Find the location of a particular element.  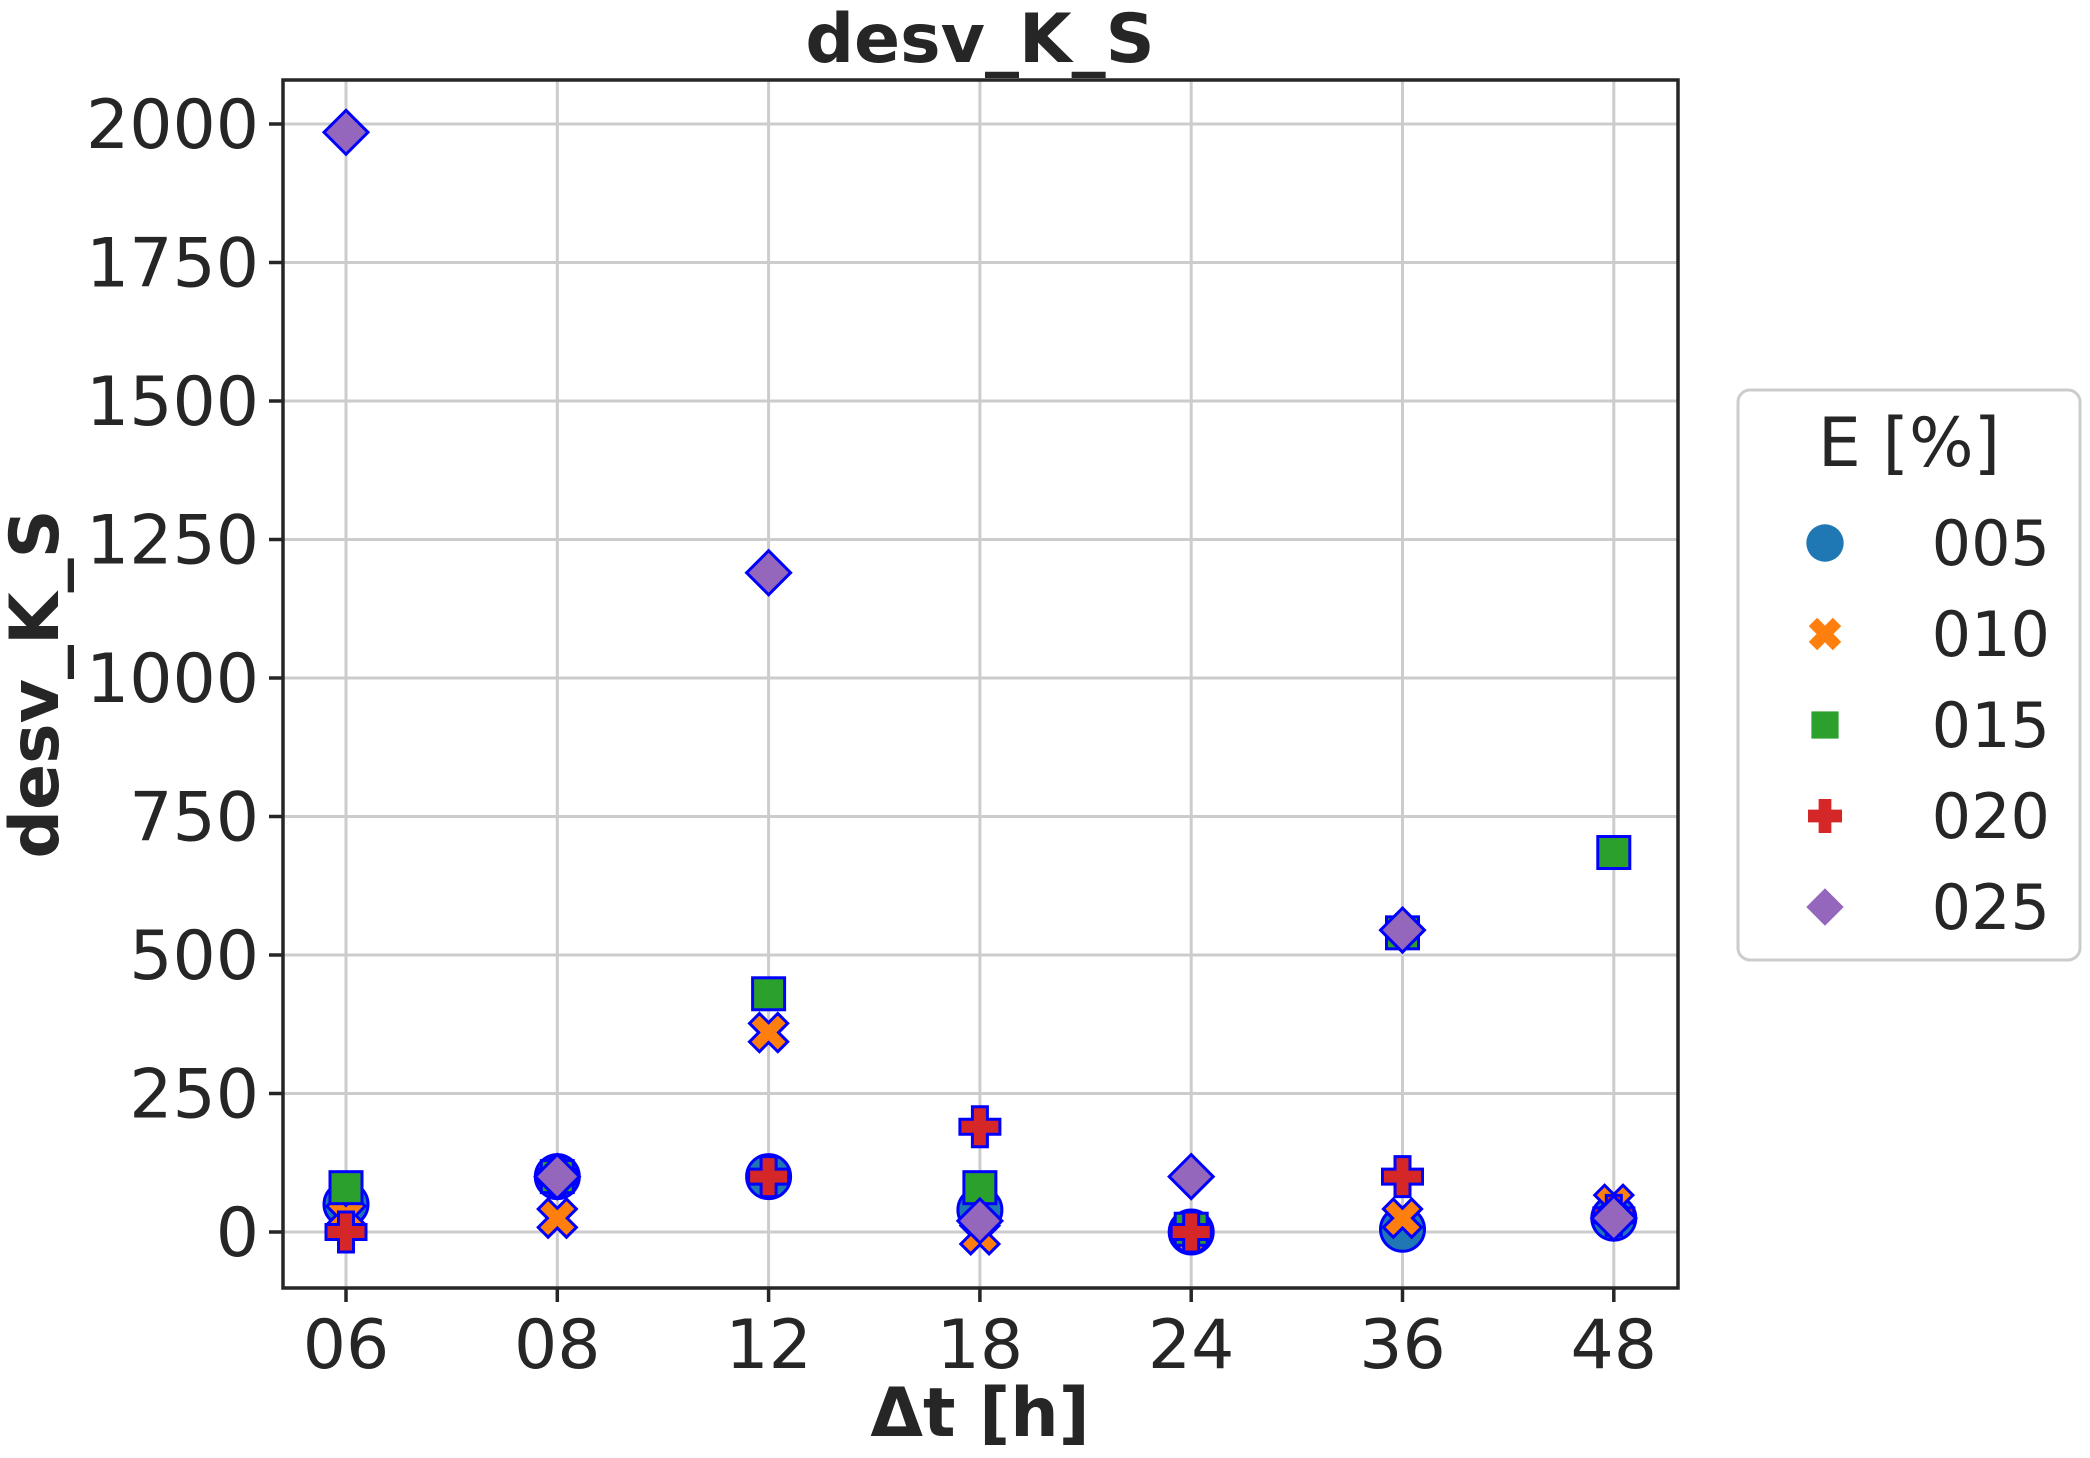

legend-label: 010 is located at coordinates (1991, 634).